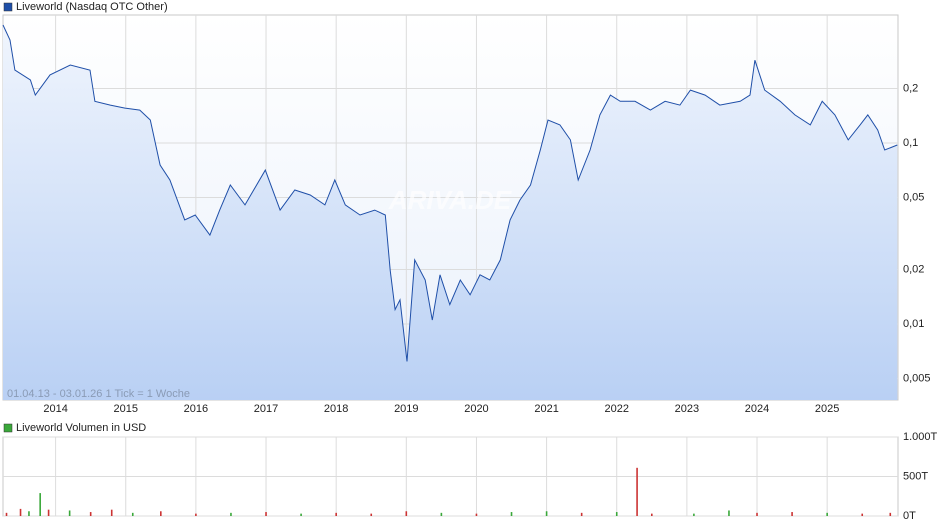 Image resolution: width=940 pixels, height=526 pixels. I want to click on x-tick-label: 2014, so click(55, 409).